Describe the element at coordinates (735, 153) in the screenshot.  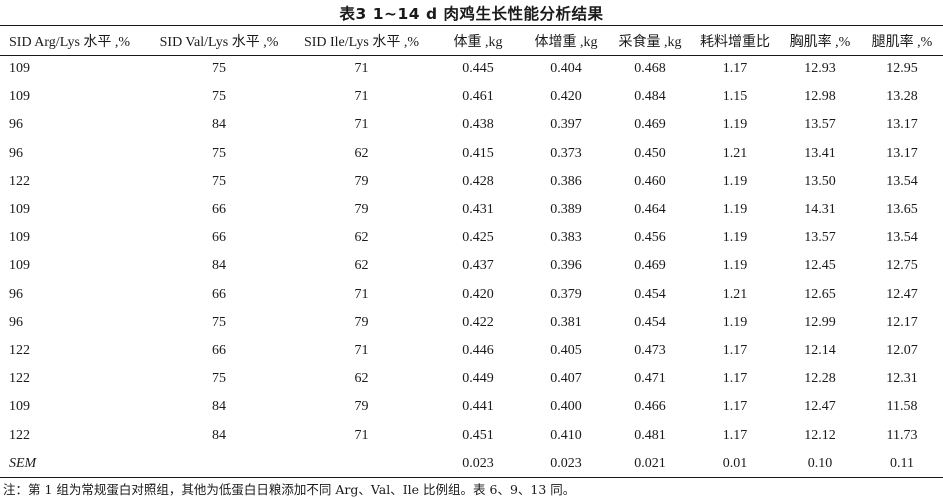
I see `table-cell: 1.21` at that location.